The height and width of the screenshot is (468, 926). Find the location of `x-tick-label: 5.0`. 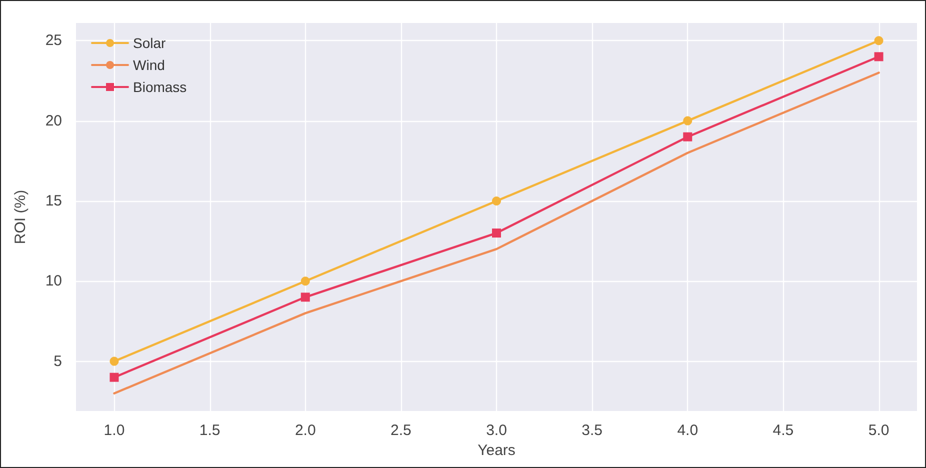

x-tick-label: 5.0 is located at coordinates (879, 430).